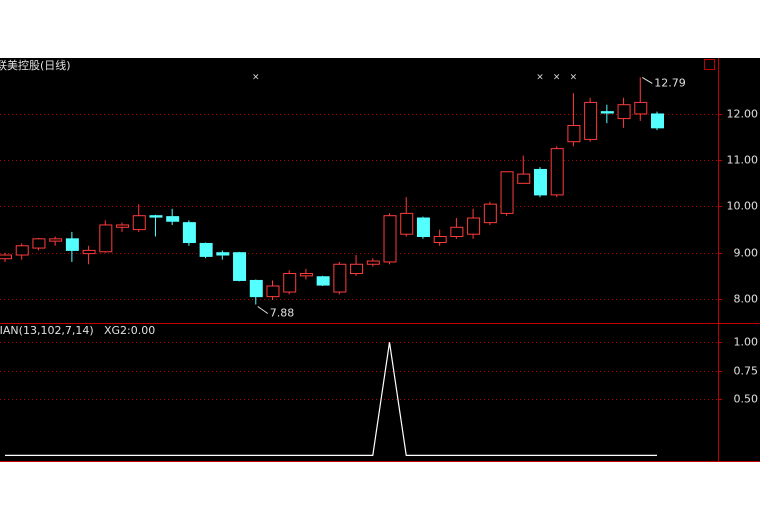 The height and width of the screenshot is (522, 760). Describe the element at coordinates (746, 342) in the screenshot. I see `y-tick-label: 1.00` at that location.